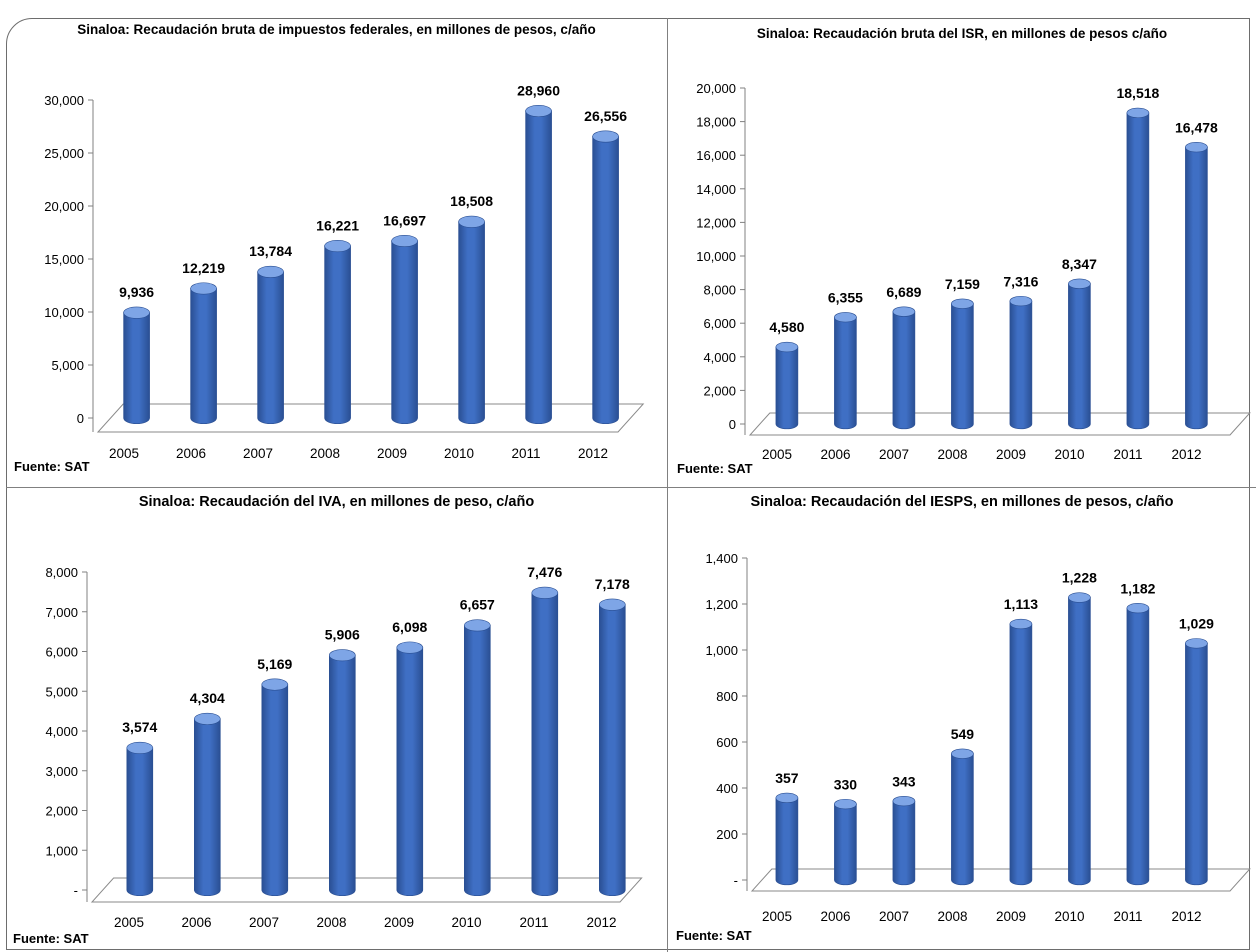 This screenshot has height=952, width=1256. What do you see at coordinates (80, 418) in the screenshot?
I see `y-tick-label: 0` at bounding box center [80, 418].